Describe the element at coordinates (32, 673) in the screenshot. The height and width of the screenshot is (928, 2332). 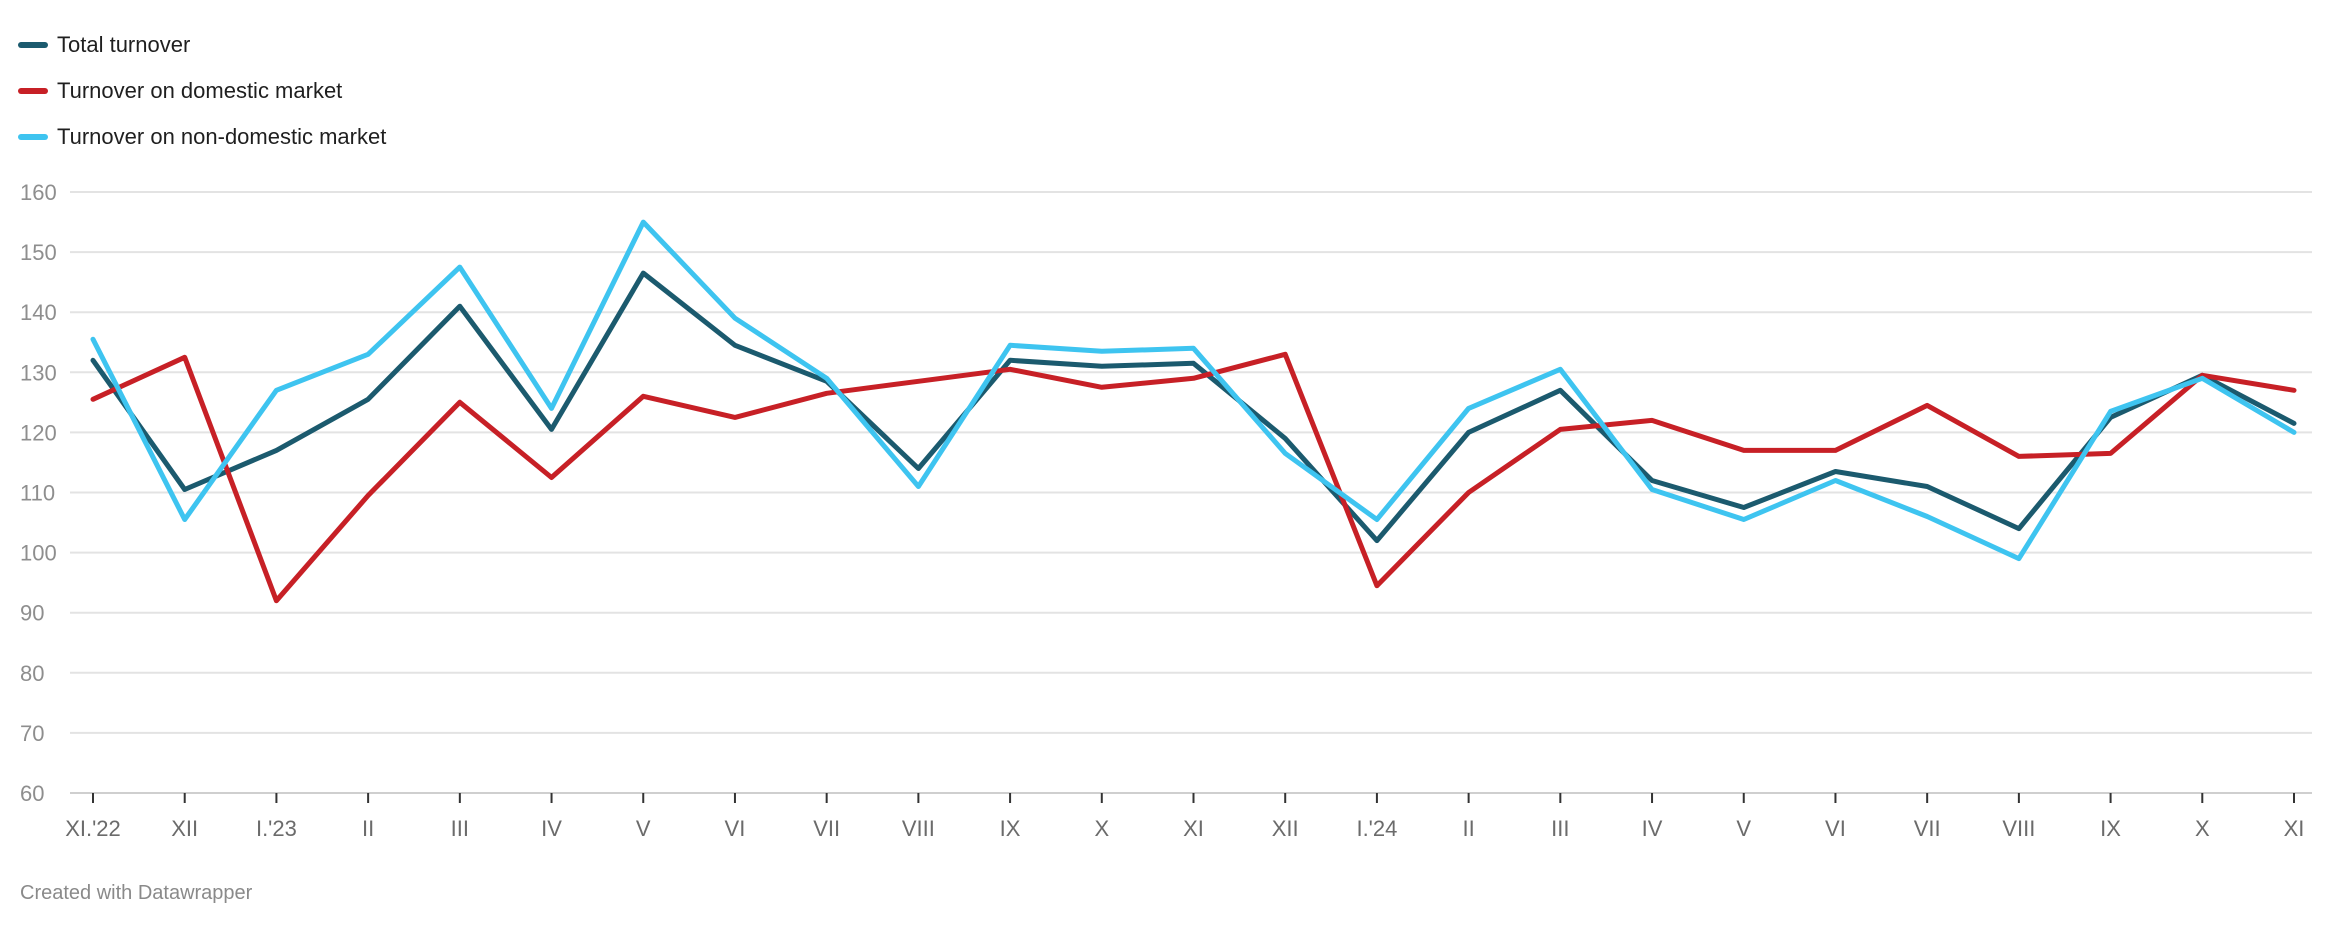
I see `y-tick-label: 80` at that location.